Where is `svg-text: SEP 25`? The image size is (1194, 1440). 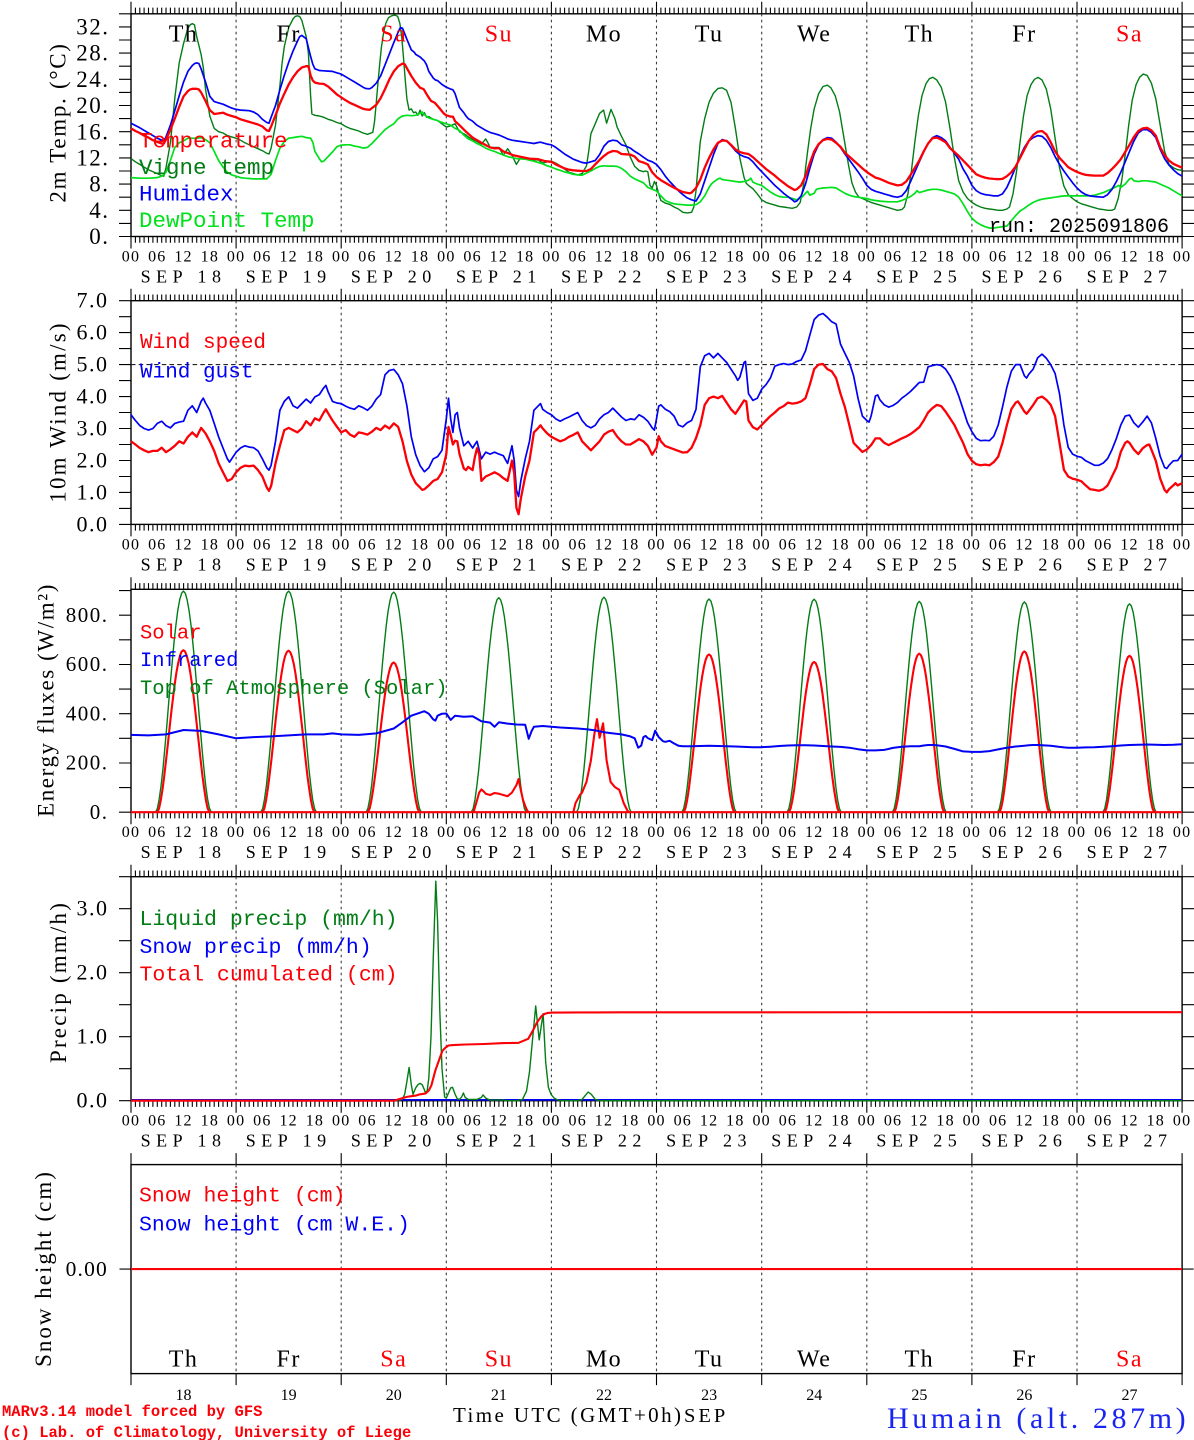 svg-text: SEP 25 is located at coordinates (919, 564).